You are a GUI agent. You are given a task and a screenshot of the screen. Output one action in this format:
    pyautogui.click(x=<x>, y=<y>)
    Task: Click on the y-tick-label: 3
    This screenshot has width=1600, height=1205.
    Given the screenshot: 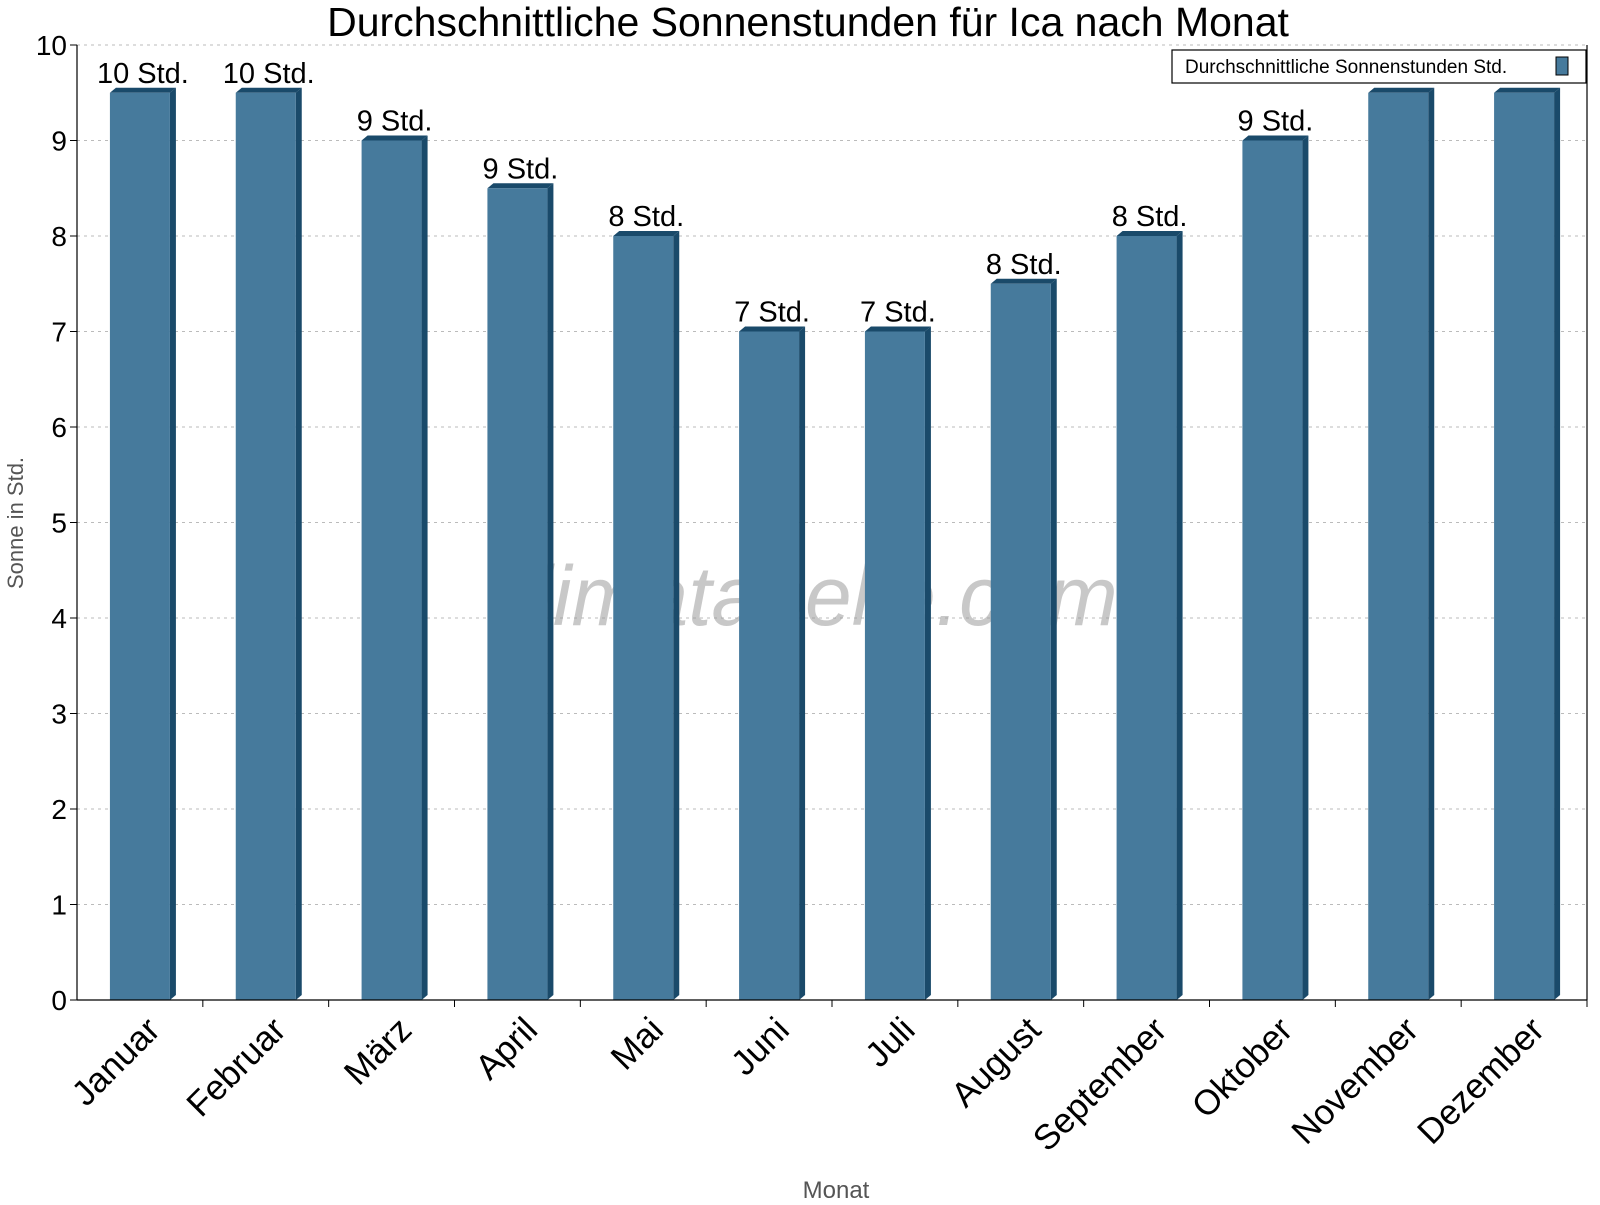 What is the action you would take?
    pyautogui.click(x=59, y=714)
    